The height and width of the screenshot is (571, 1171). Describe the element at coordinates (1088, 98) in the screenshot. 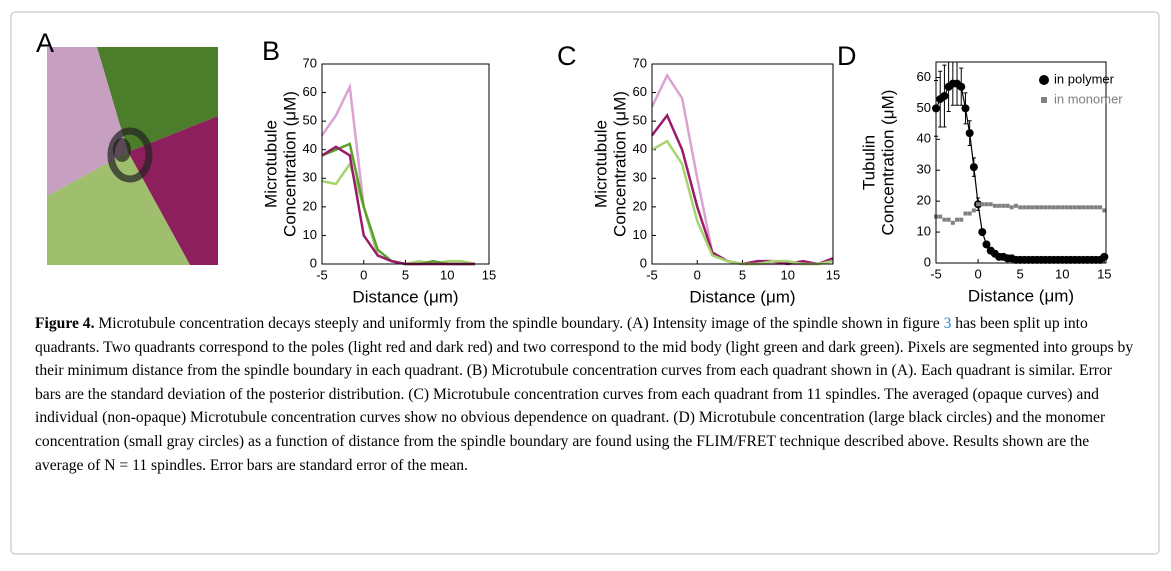

I see `legend-label: in monomer` at that location.